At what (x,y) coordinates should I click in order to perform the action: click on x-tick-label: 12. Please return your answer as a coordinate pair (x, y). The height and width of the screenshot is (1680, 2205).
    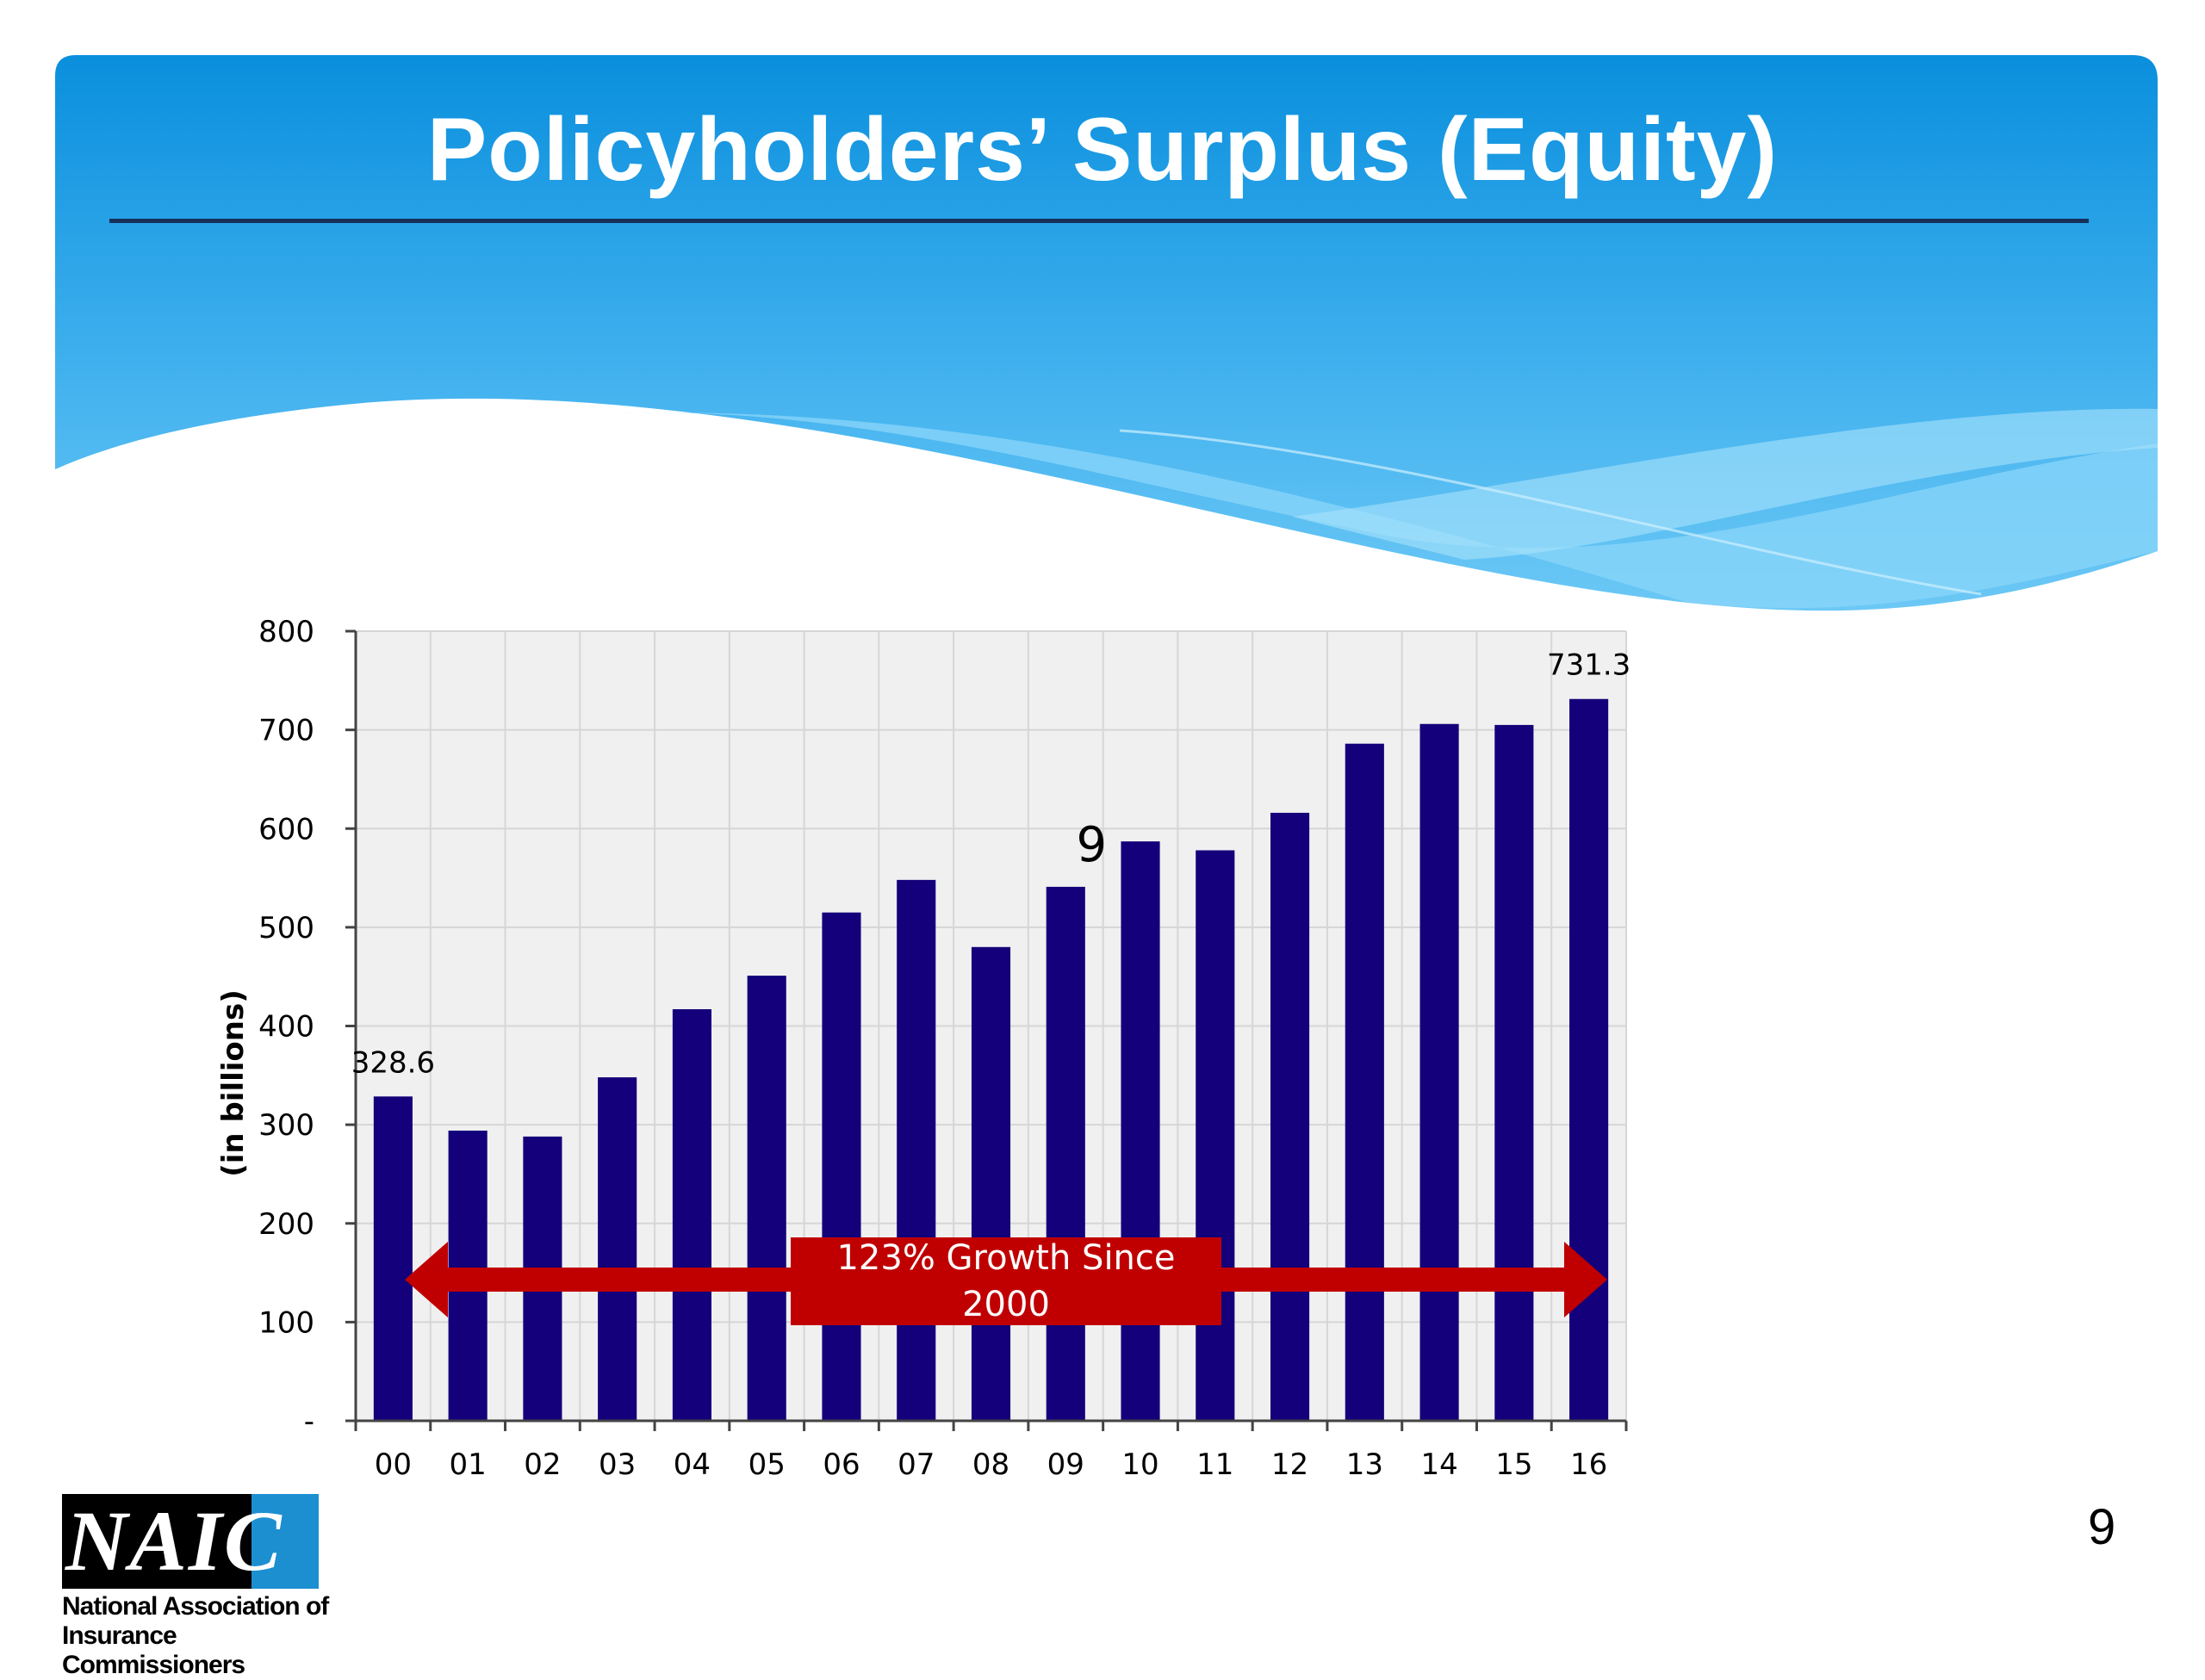
    Looking at the image, I should click on (1289, 1465).